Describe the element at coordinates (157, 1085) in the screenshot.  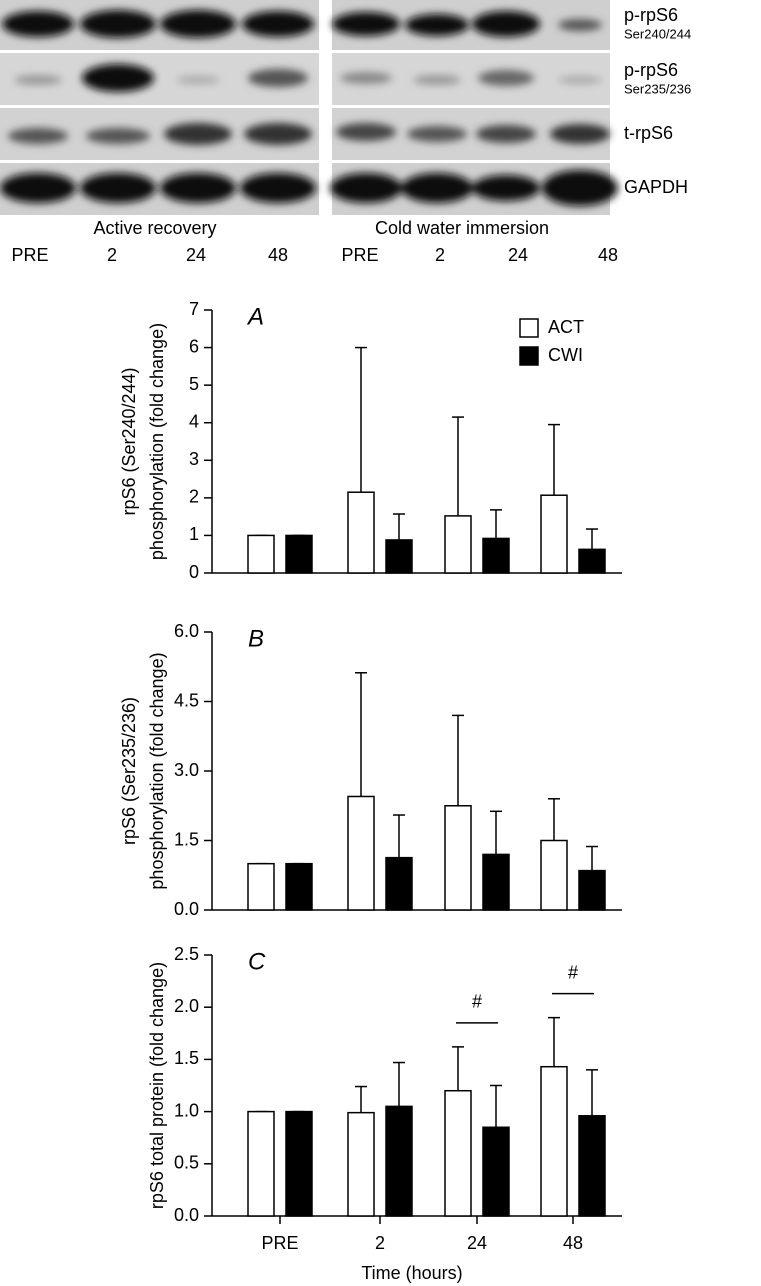
I see `y-axis-label: rpS6 total protein (fold change)` at that location.